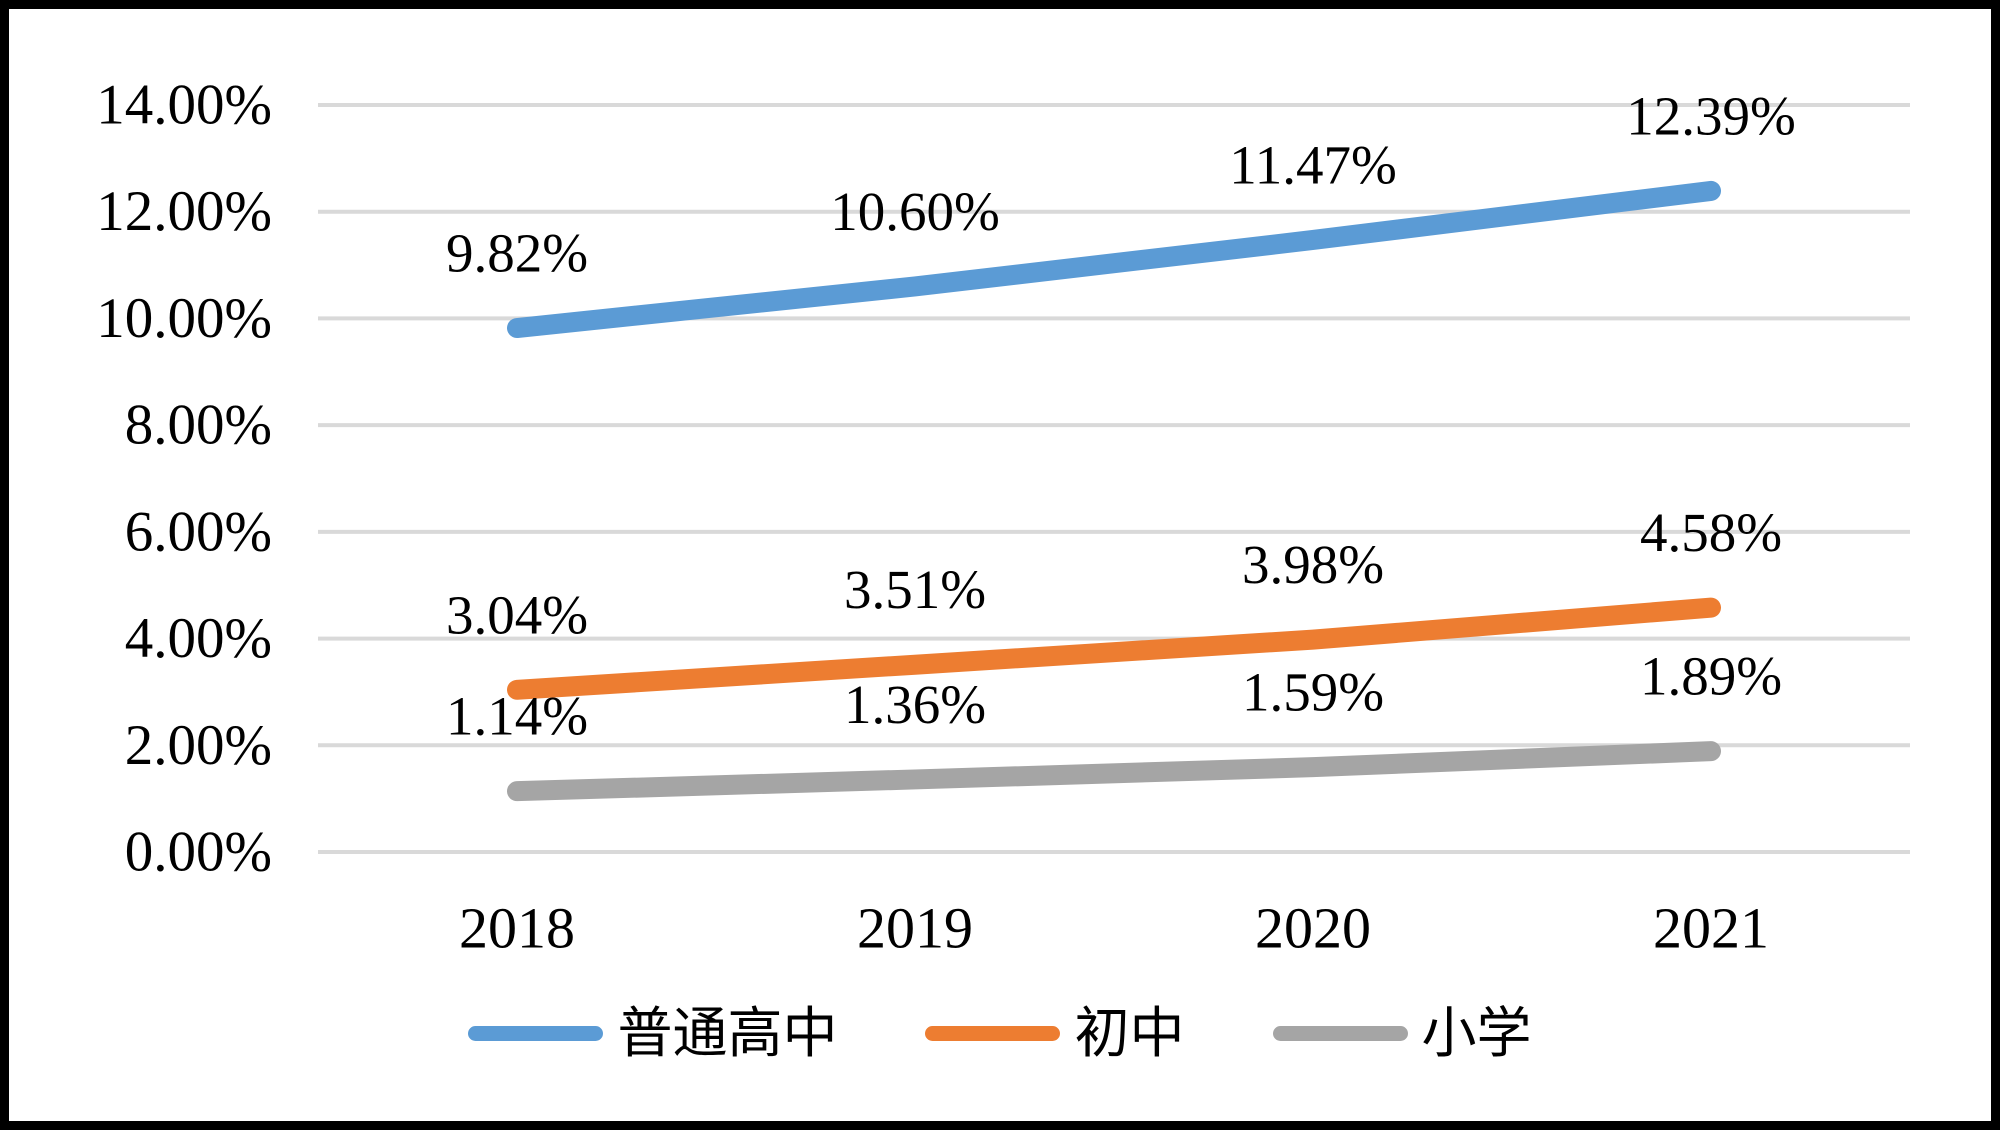  I want to click on legend-item-general-high-school: 普通高中, so click(652, 1033).